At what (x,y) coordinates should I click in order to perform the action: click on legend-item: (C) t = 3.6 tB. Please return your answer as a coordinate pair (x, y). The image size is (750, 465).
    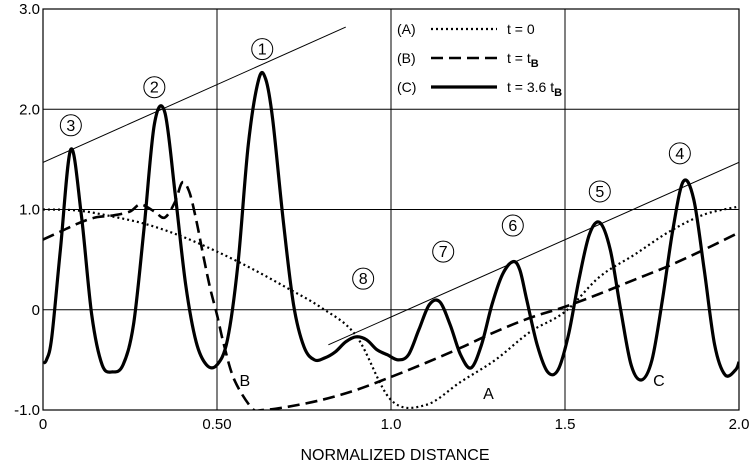
    Looking at the image, I should click on (479, 89).